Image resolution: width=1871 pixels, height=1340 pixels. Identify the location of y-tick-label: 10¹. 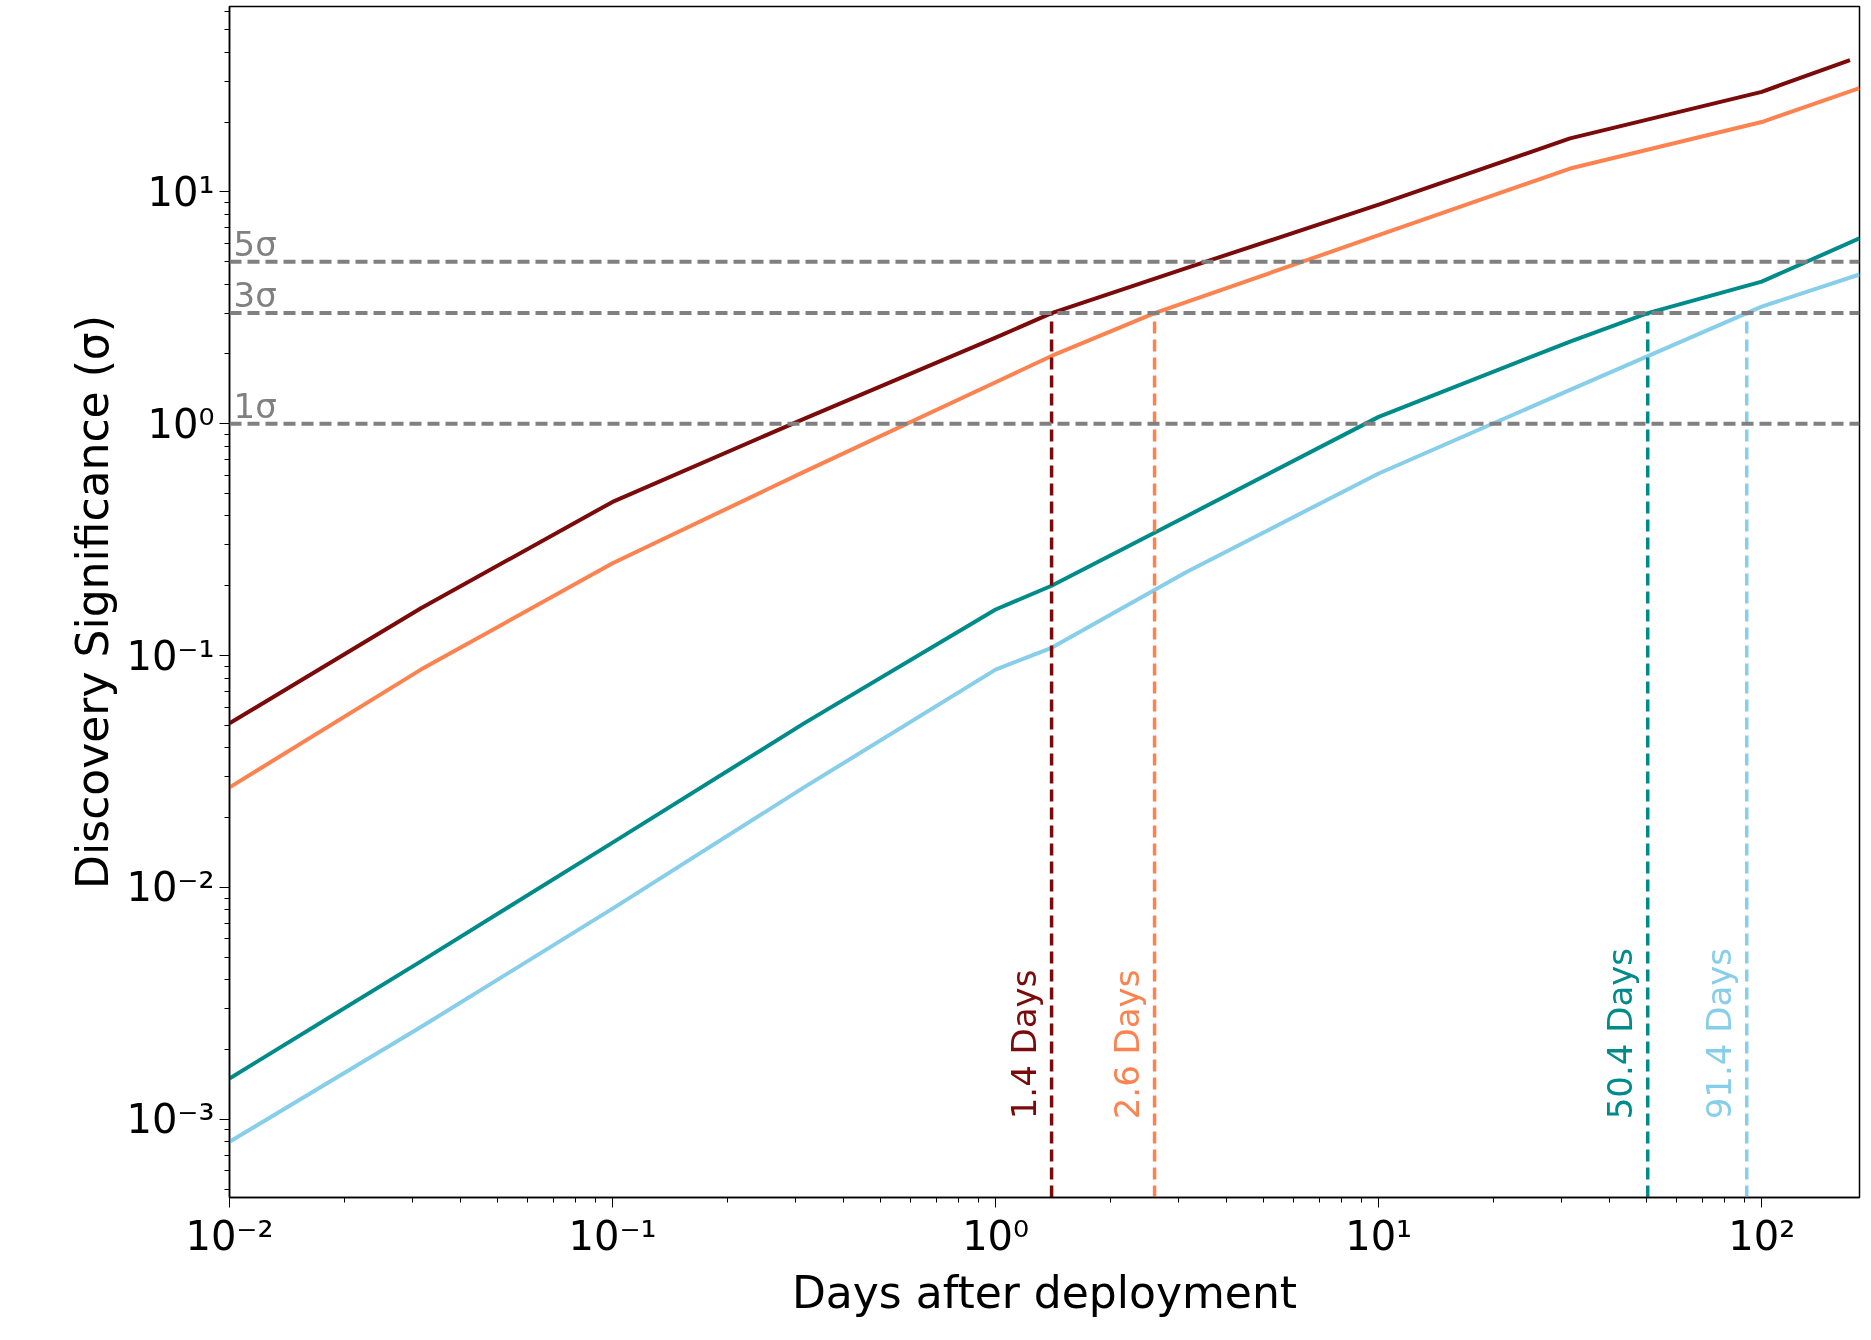
(181, 191).